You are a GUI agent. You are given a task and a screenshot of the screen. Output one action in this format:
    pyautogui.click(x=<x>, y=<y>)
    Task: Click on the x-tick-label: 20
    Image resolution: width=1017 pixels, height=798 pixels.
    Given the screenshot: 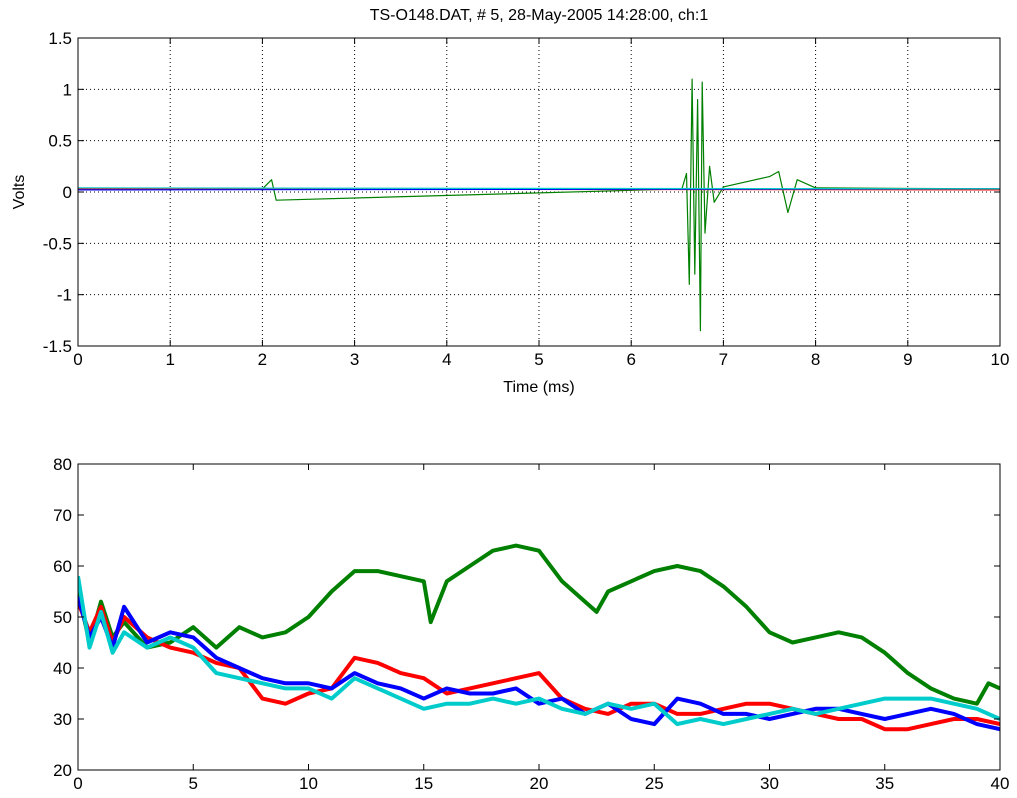 What is the action you would take?
    pyautogui.click(x=539, y=783)
    